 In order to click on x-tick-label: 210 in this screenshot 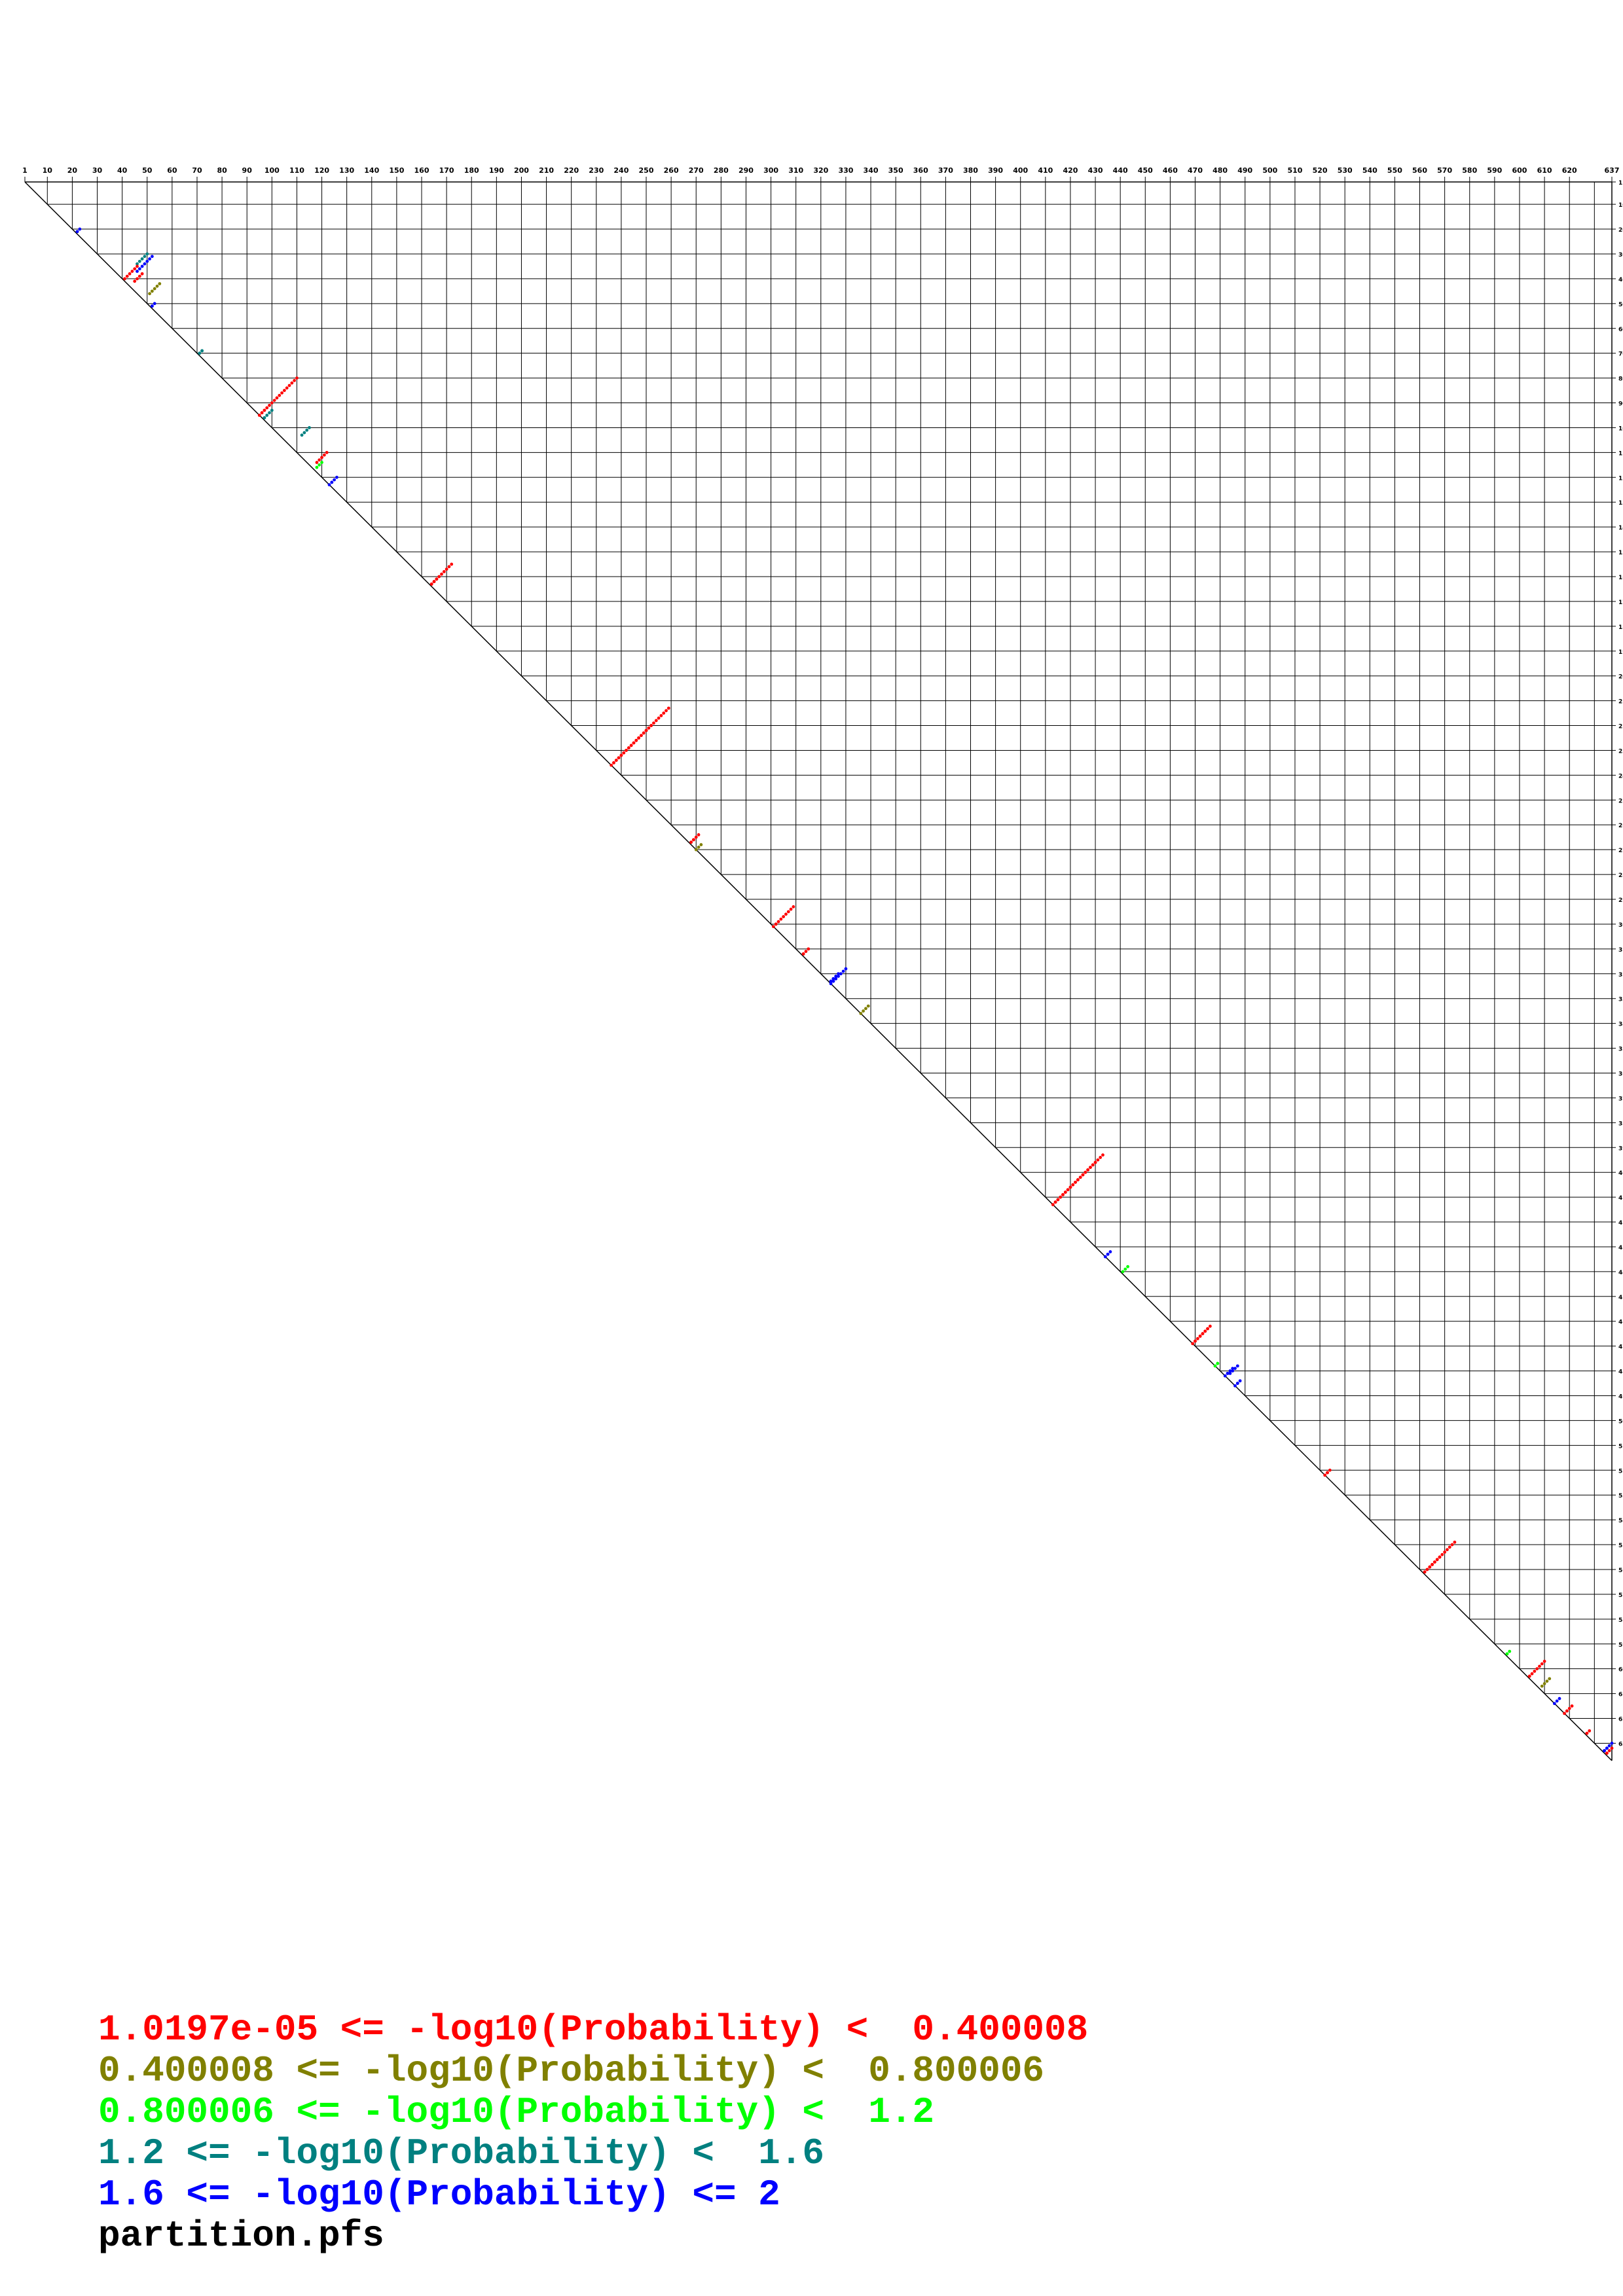, I will do `click(546, 170)`.